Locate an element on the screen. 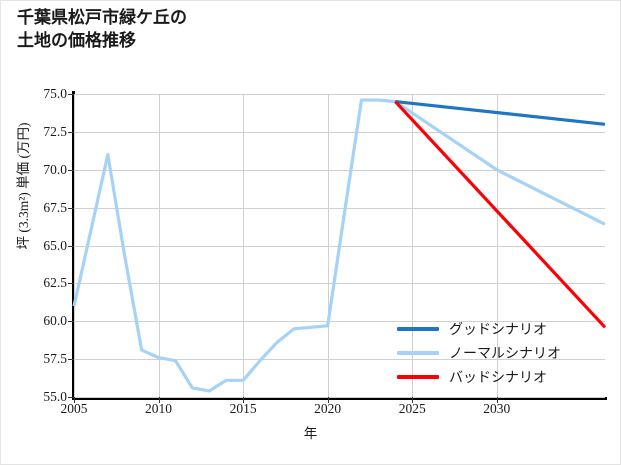 This screenshot has width=621, height=465. legend-item: ノーマルシナリオ is located at coordinates (479, 353).